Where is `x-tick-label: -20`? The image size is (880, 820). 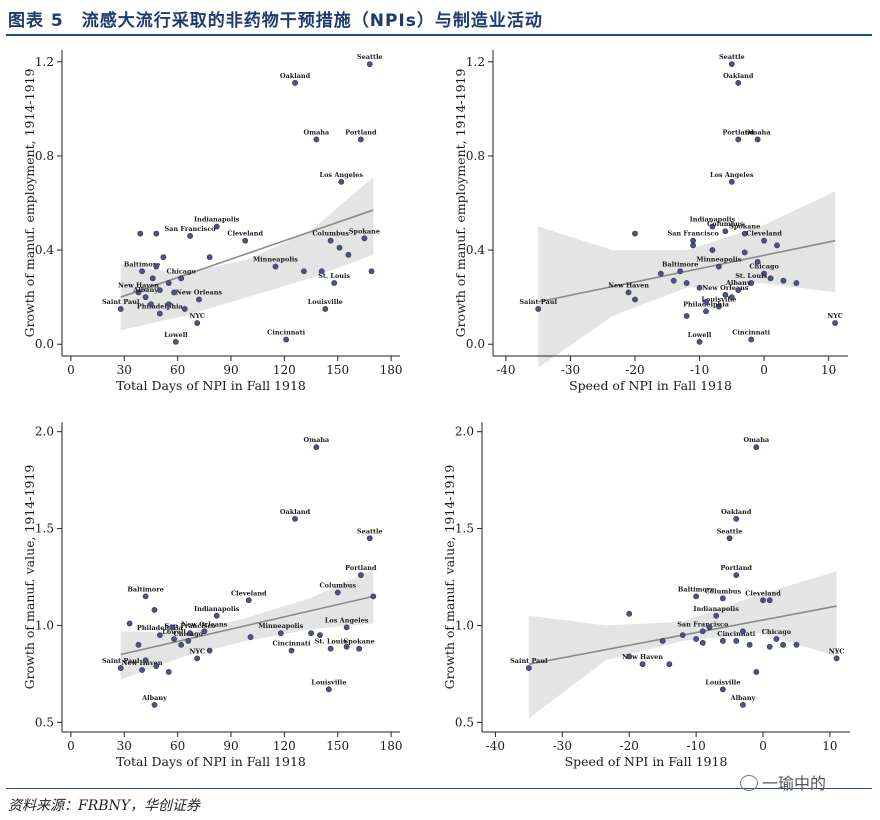 x-tick-label: -20 is located at coordinates (634, 370).